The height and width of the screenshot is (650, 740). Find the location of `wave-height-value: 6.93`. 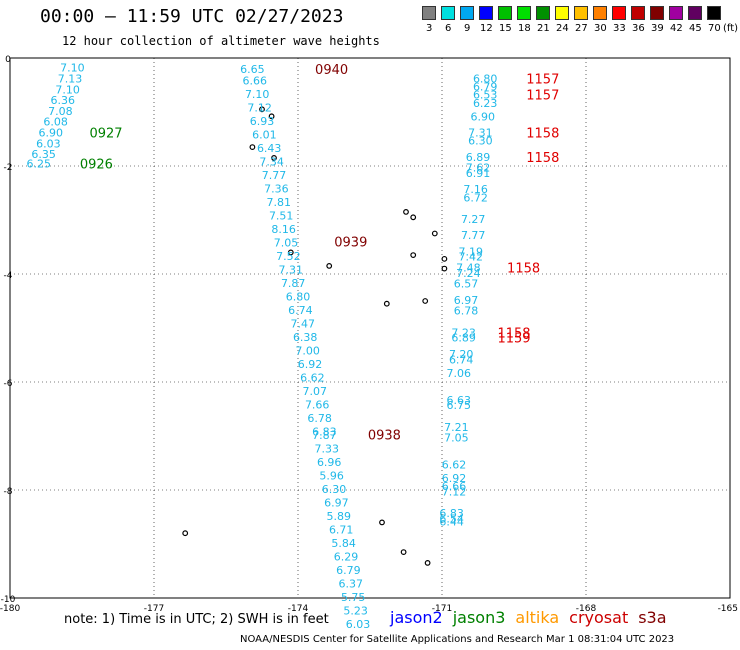

wave-height-value: 6.93 is located at coordinates (262, 121).